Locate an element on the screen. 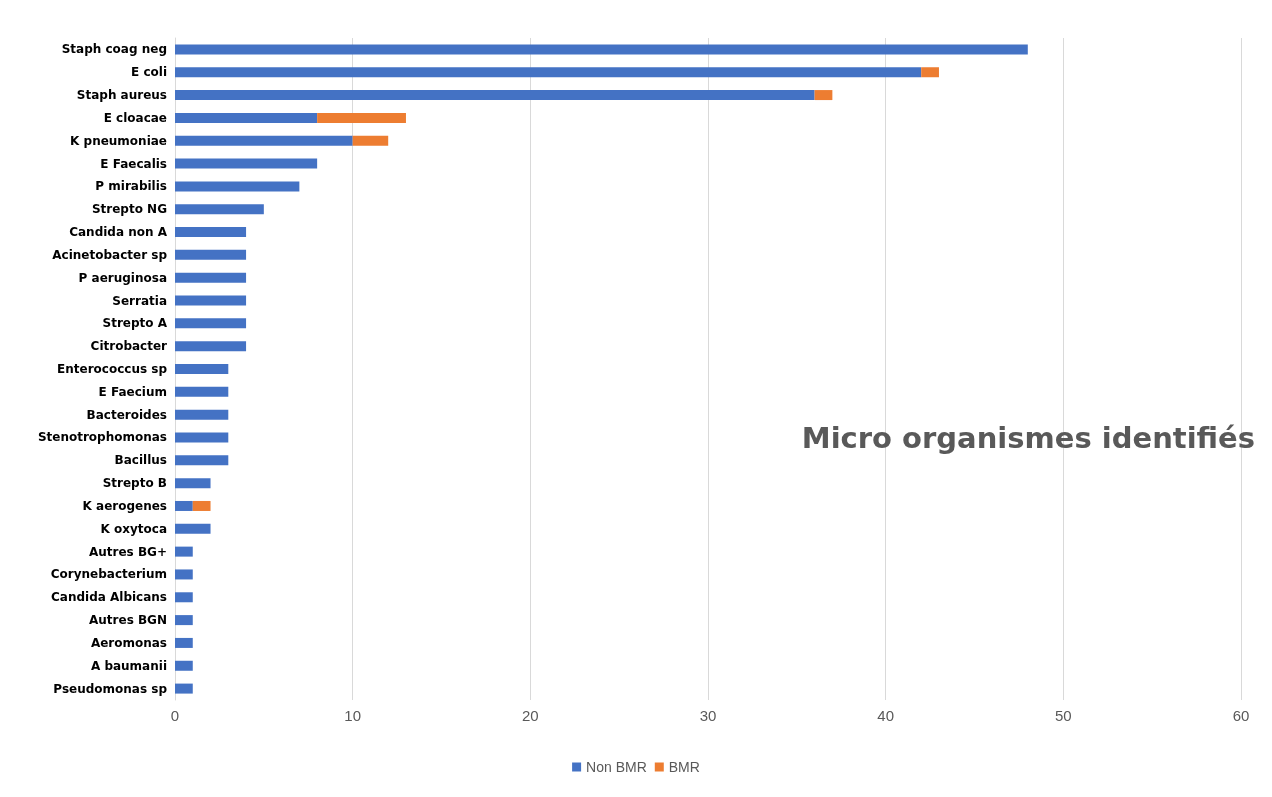  x-tick-label: 30 is located at coordinates (708, 715).